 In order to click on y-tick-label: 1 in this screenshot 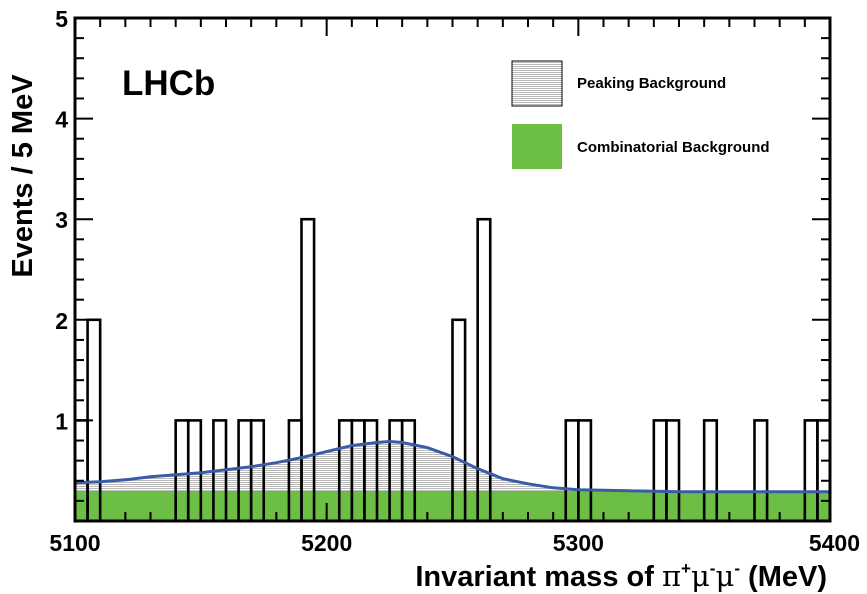, I will do `click(61, 421)`.